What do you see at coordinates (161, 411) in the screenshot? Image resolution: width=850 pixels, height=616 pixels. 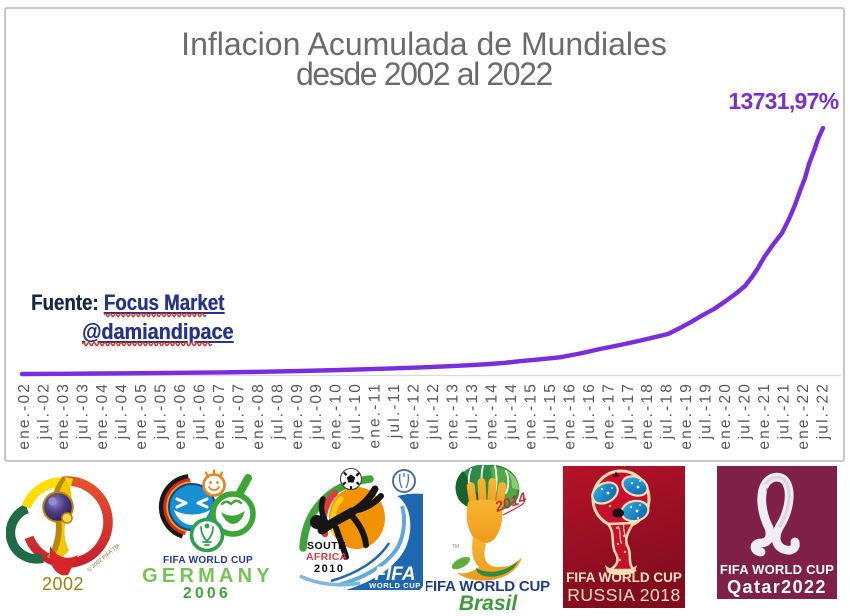 I see `svg-text: jul.-05` at bounding box center [161, 411].